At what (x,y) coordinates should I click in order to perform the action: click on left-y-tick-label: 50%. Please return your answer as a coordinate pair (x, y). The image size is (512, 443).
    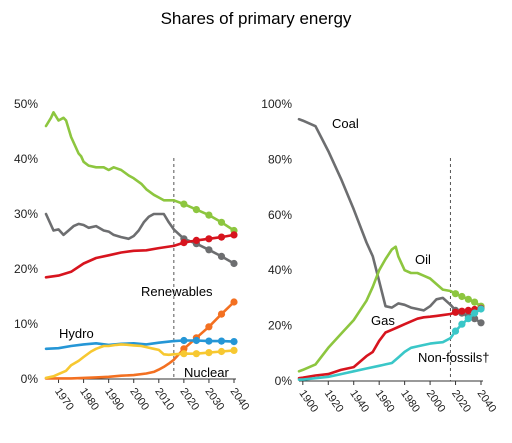
    Looking at the image, I should click on (26, 104).